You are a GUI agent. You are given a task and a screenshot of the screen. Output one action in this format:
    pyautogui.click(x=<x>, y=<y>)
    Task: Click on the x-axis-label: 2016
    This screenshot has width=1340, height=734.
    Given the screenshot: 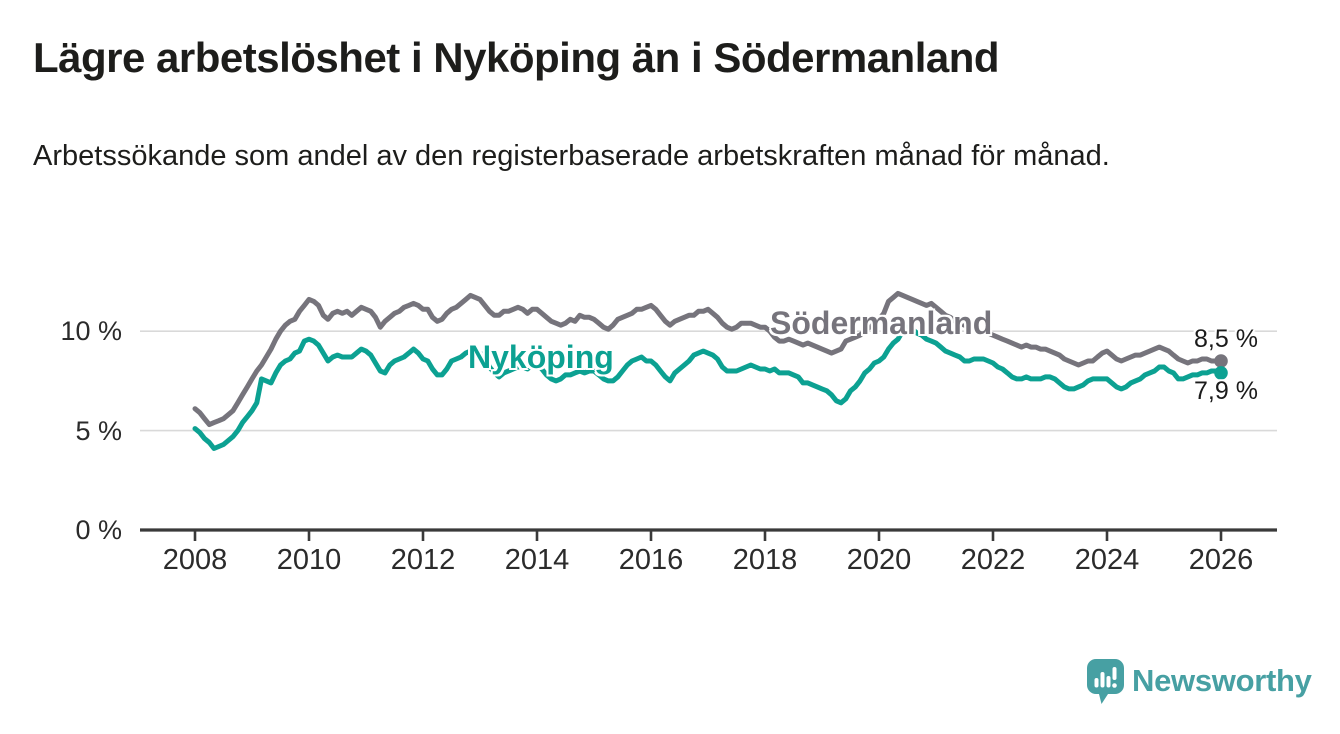 What is the action you would take?
    pyautogui.click(x=651, y=560)
    